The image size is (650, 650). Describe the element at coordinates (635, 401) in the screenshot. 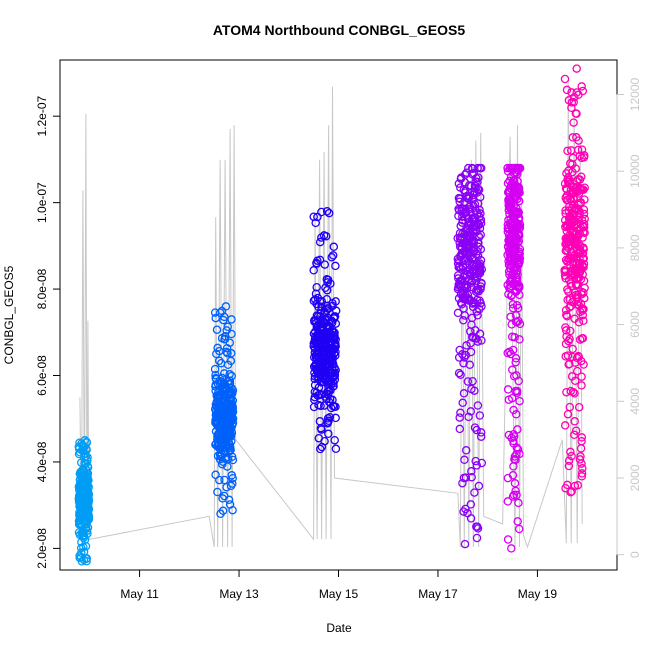

I see `right-tick-label: 4000` at that location.